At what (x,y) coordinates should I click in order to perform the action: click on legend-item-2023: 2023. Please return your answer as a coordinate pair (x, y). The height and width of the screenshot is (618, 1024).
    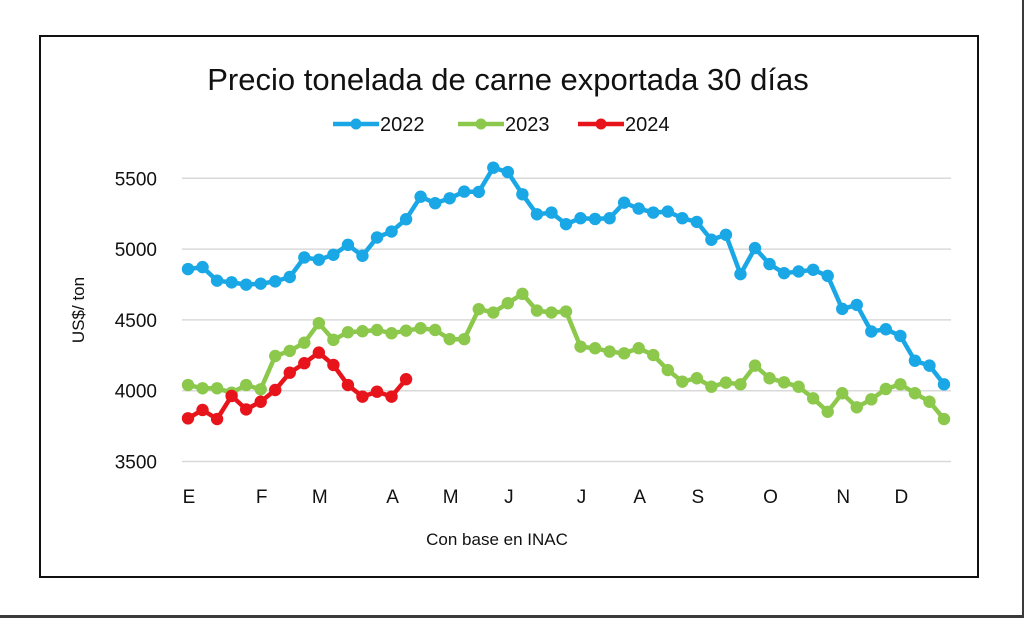
    Looking at the image, I should click on (504, 125).